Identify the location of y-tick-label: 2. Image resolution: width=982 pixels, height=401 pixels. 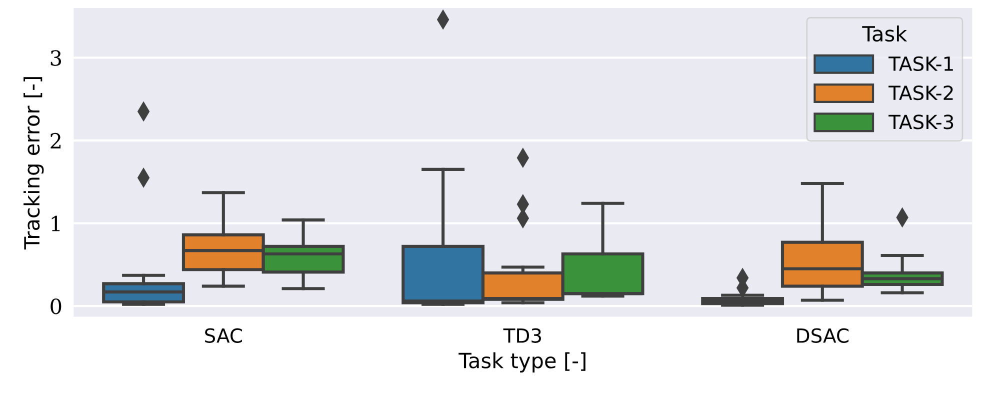
(55, 140).